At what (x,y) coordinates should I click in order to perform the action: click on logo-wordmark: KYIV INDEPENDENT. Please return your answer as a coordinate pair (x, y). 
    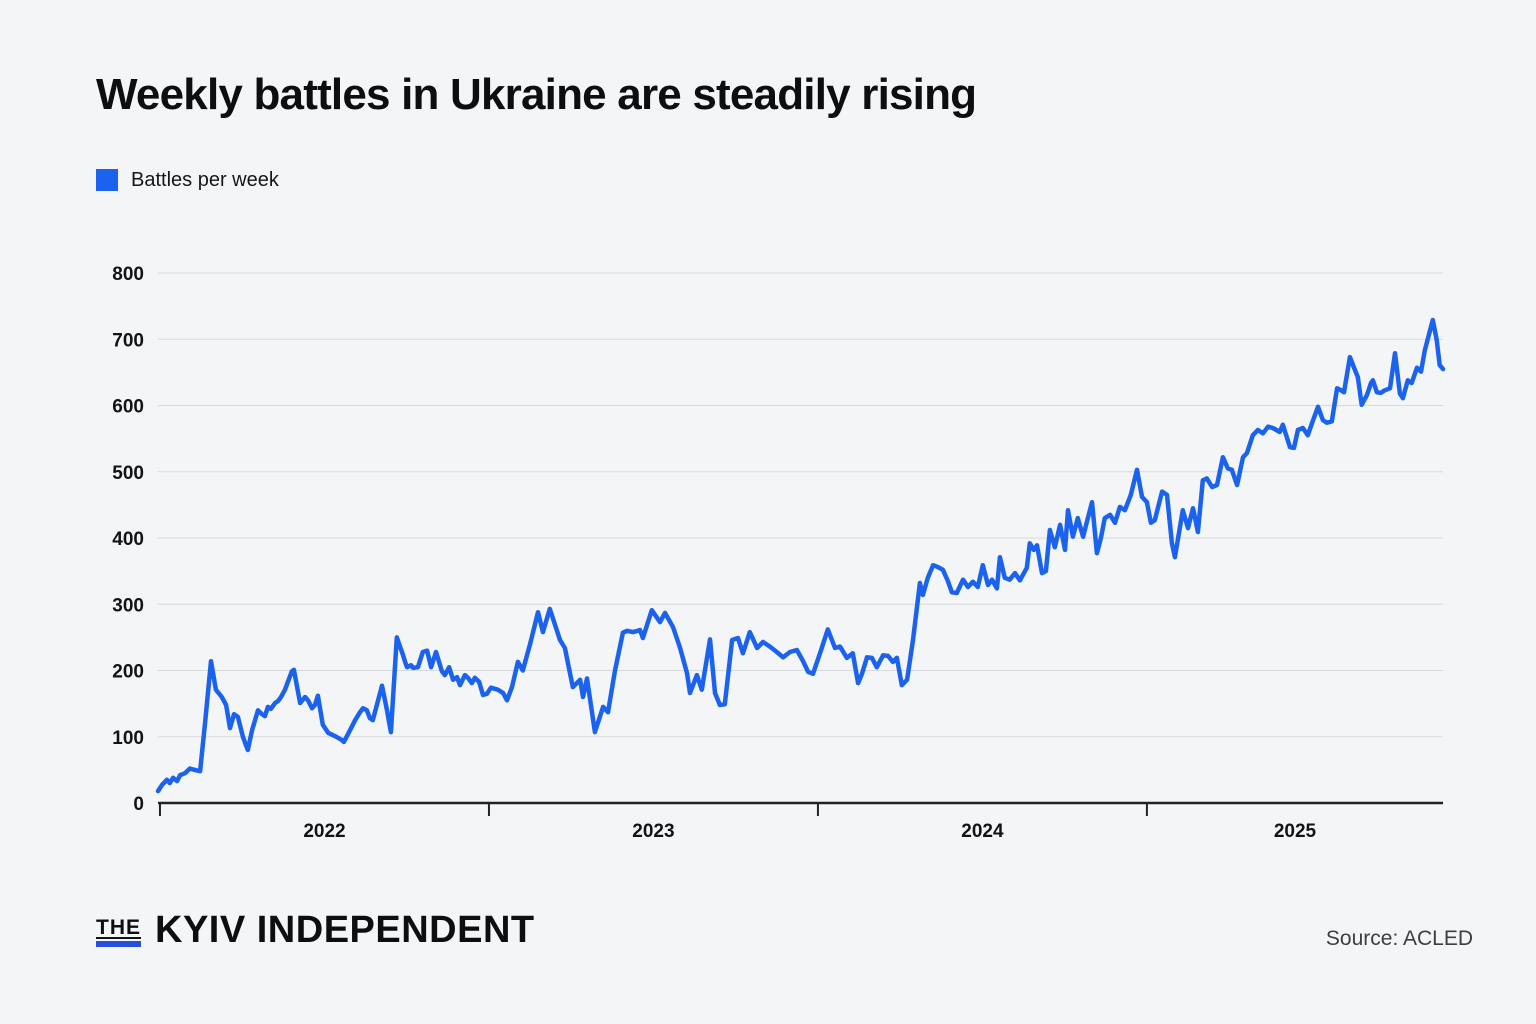
    Looking at the image, I should click on (345, 930).